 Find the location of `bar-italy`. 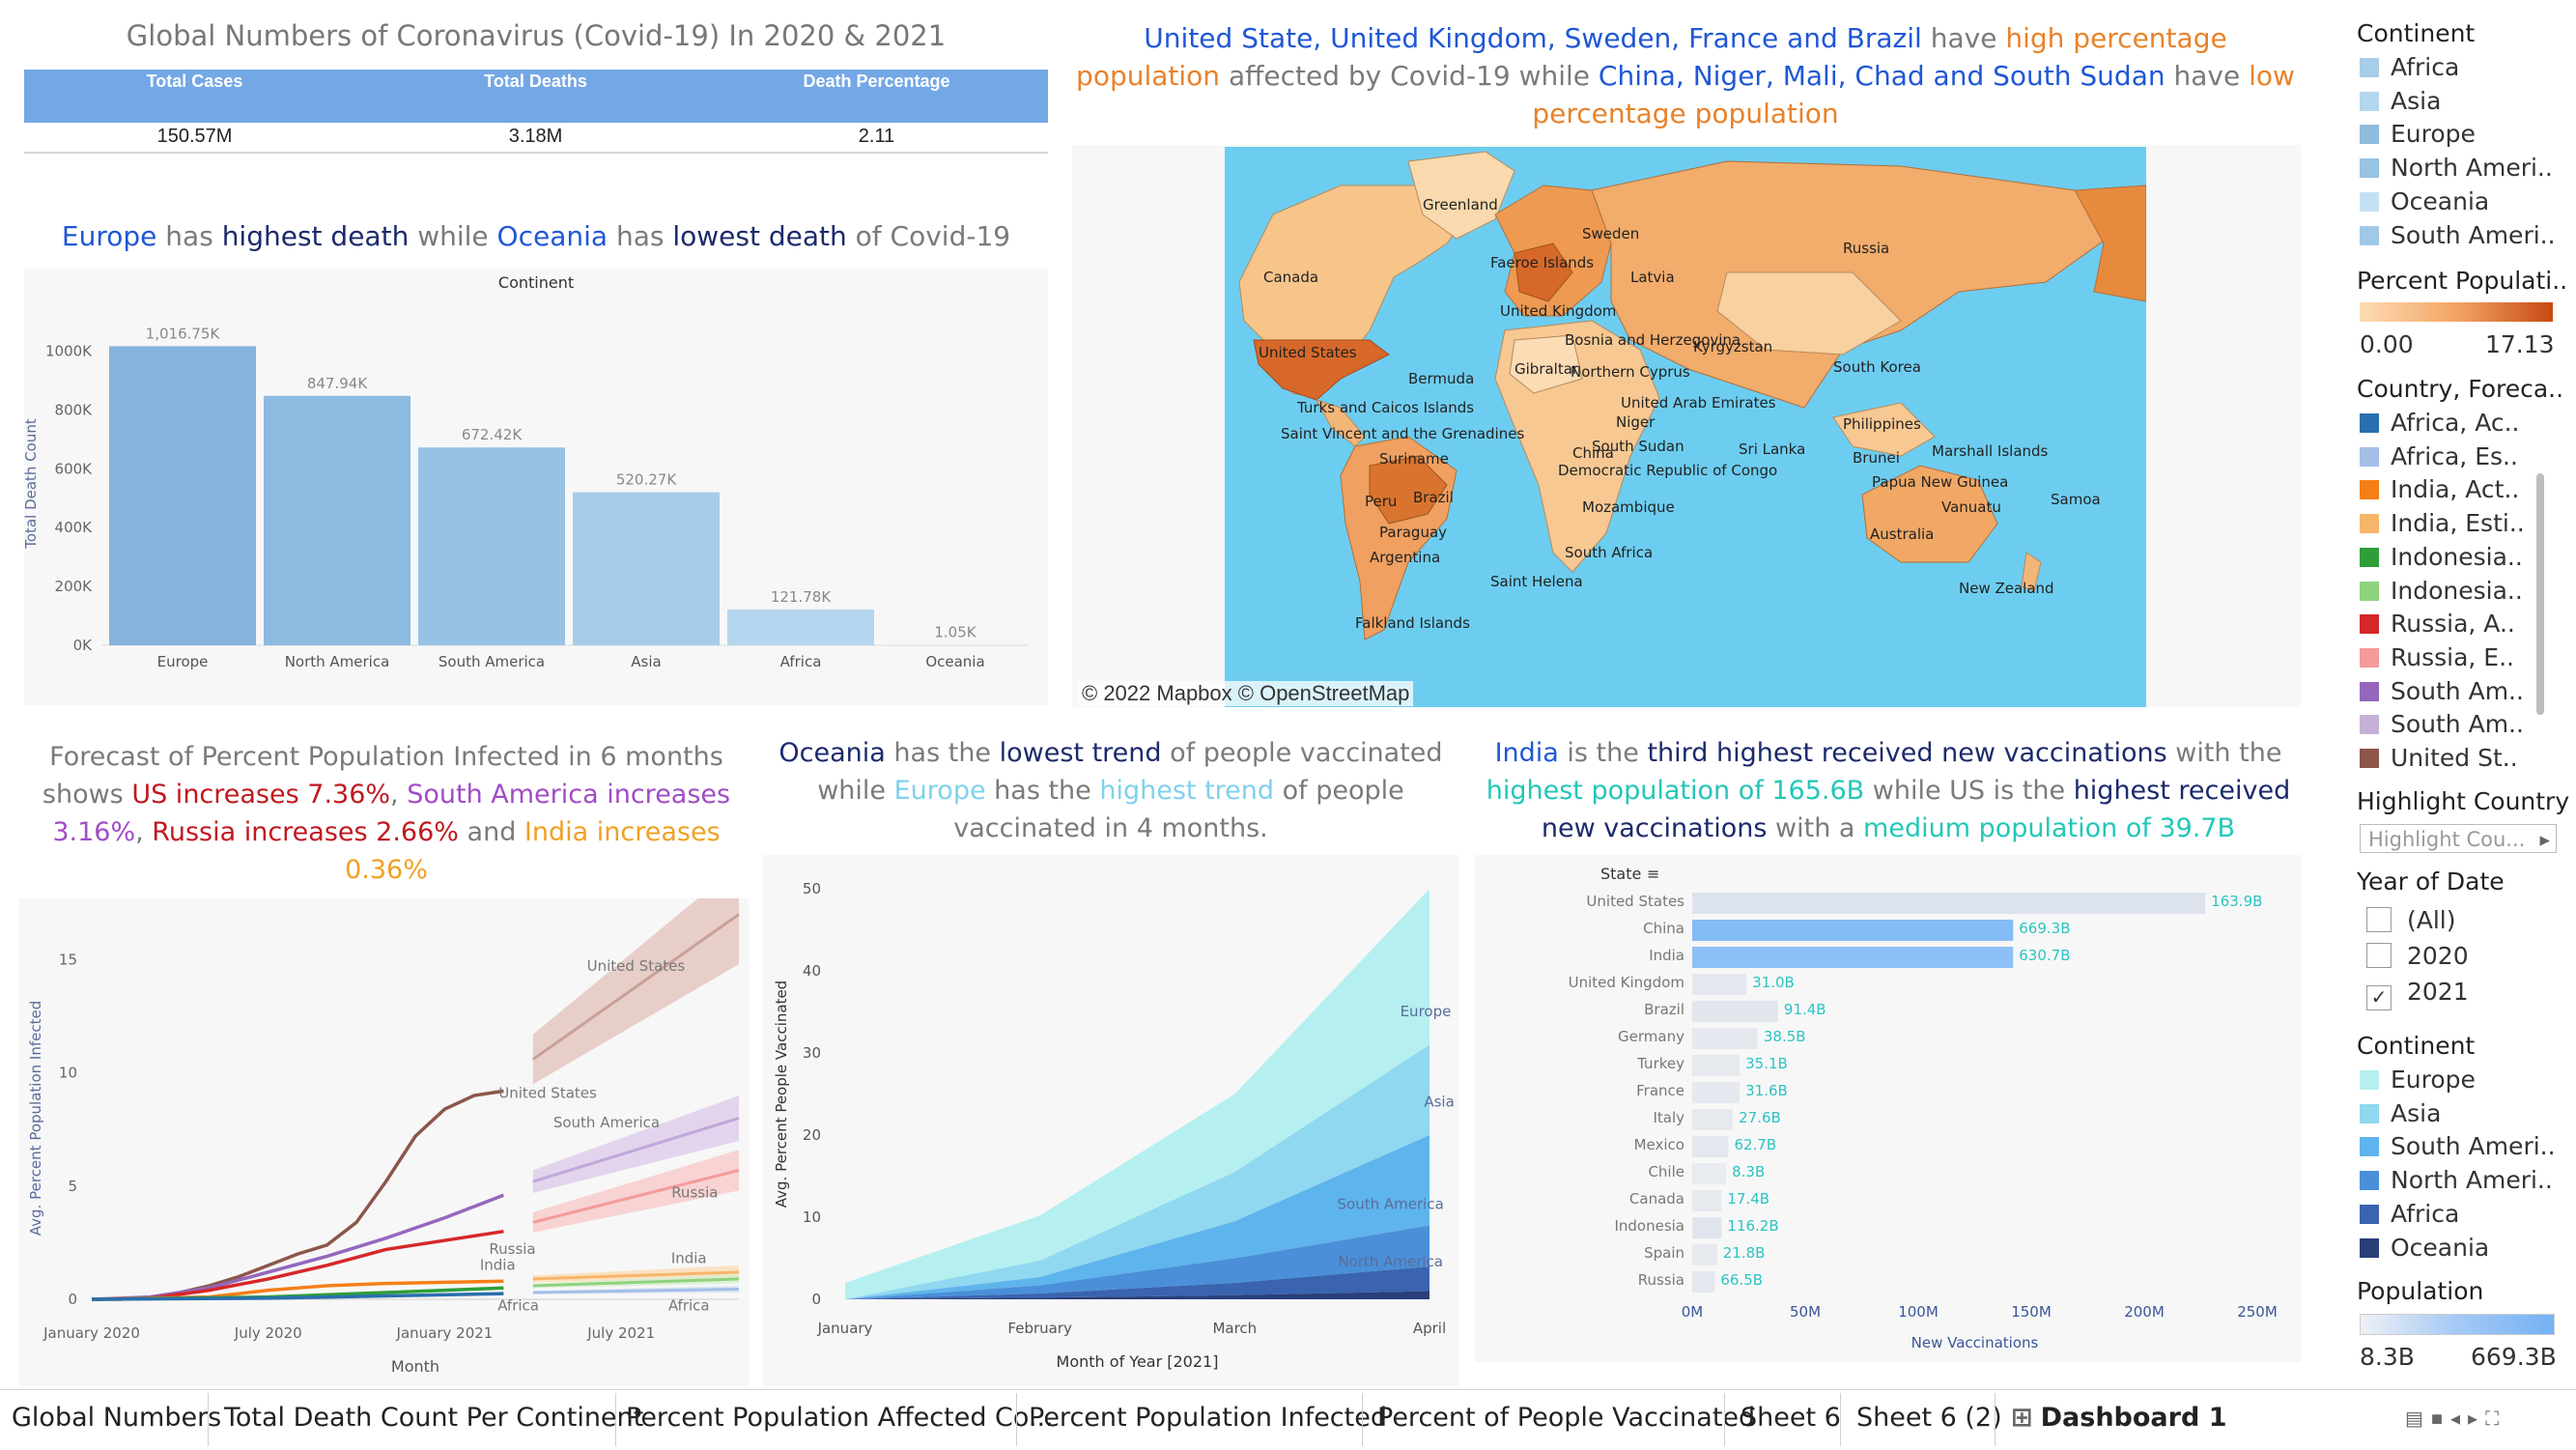

bar-italy is located at coordinates (1712, 1119).